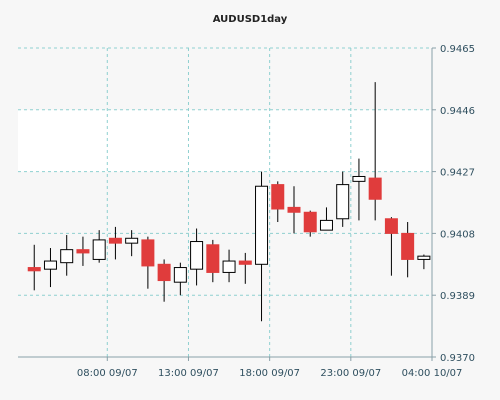 Image resolution: width=500 pixels, height=400 pixels. What do you see at coordinates (457, 49) in the screenshot?
I see `y-tick-label: 0.9465` at bounding box center [457, 49].